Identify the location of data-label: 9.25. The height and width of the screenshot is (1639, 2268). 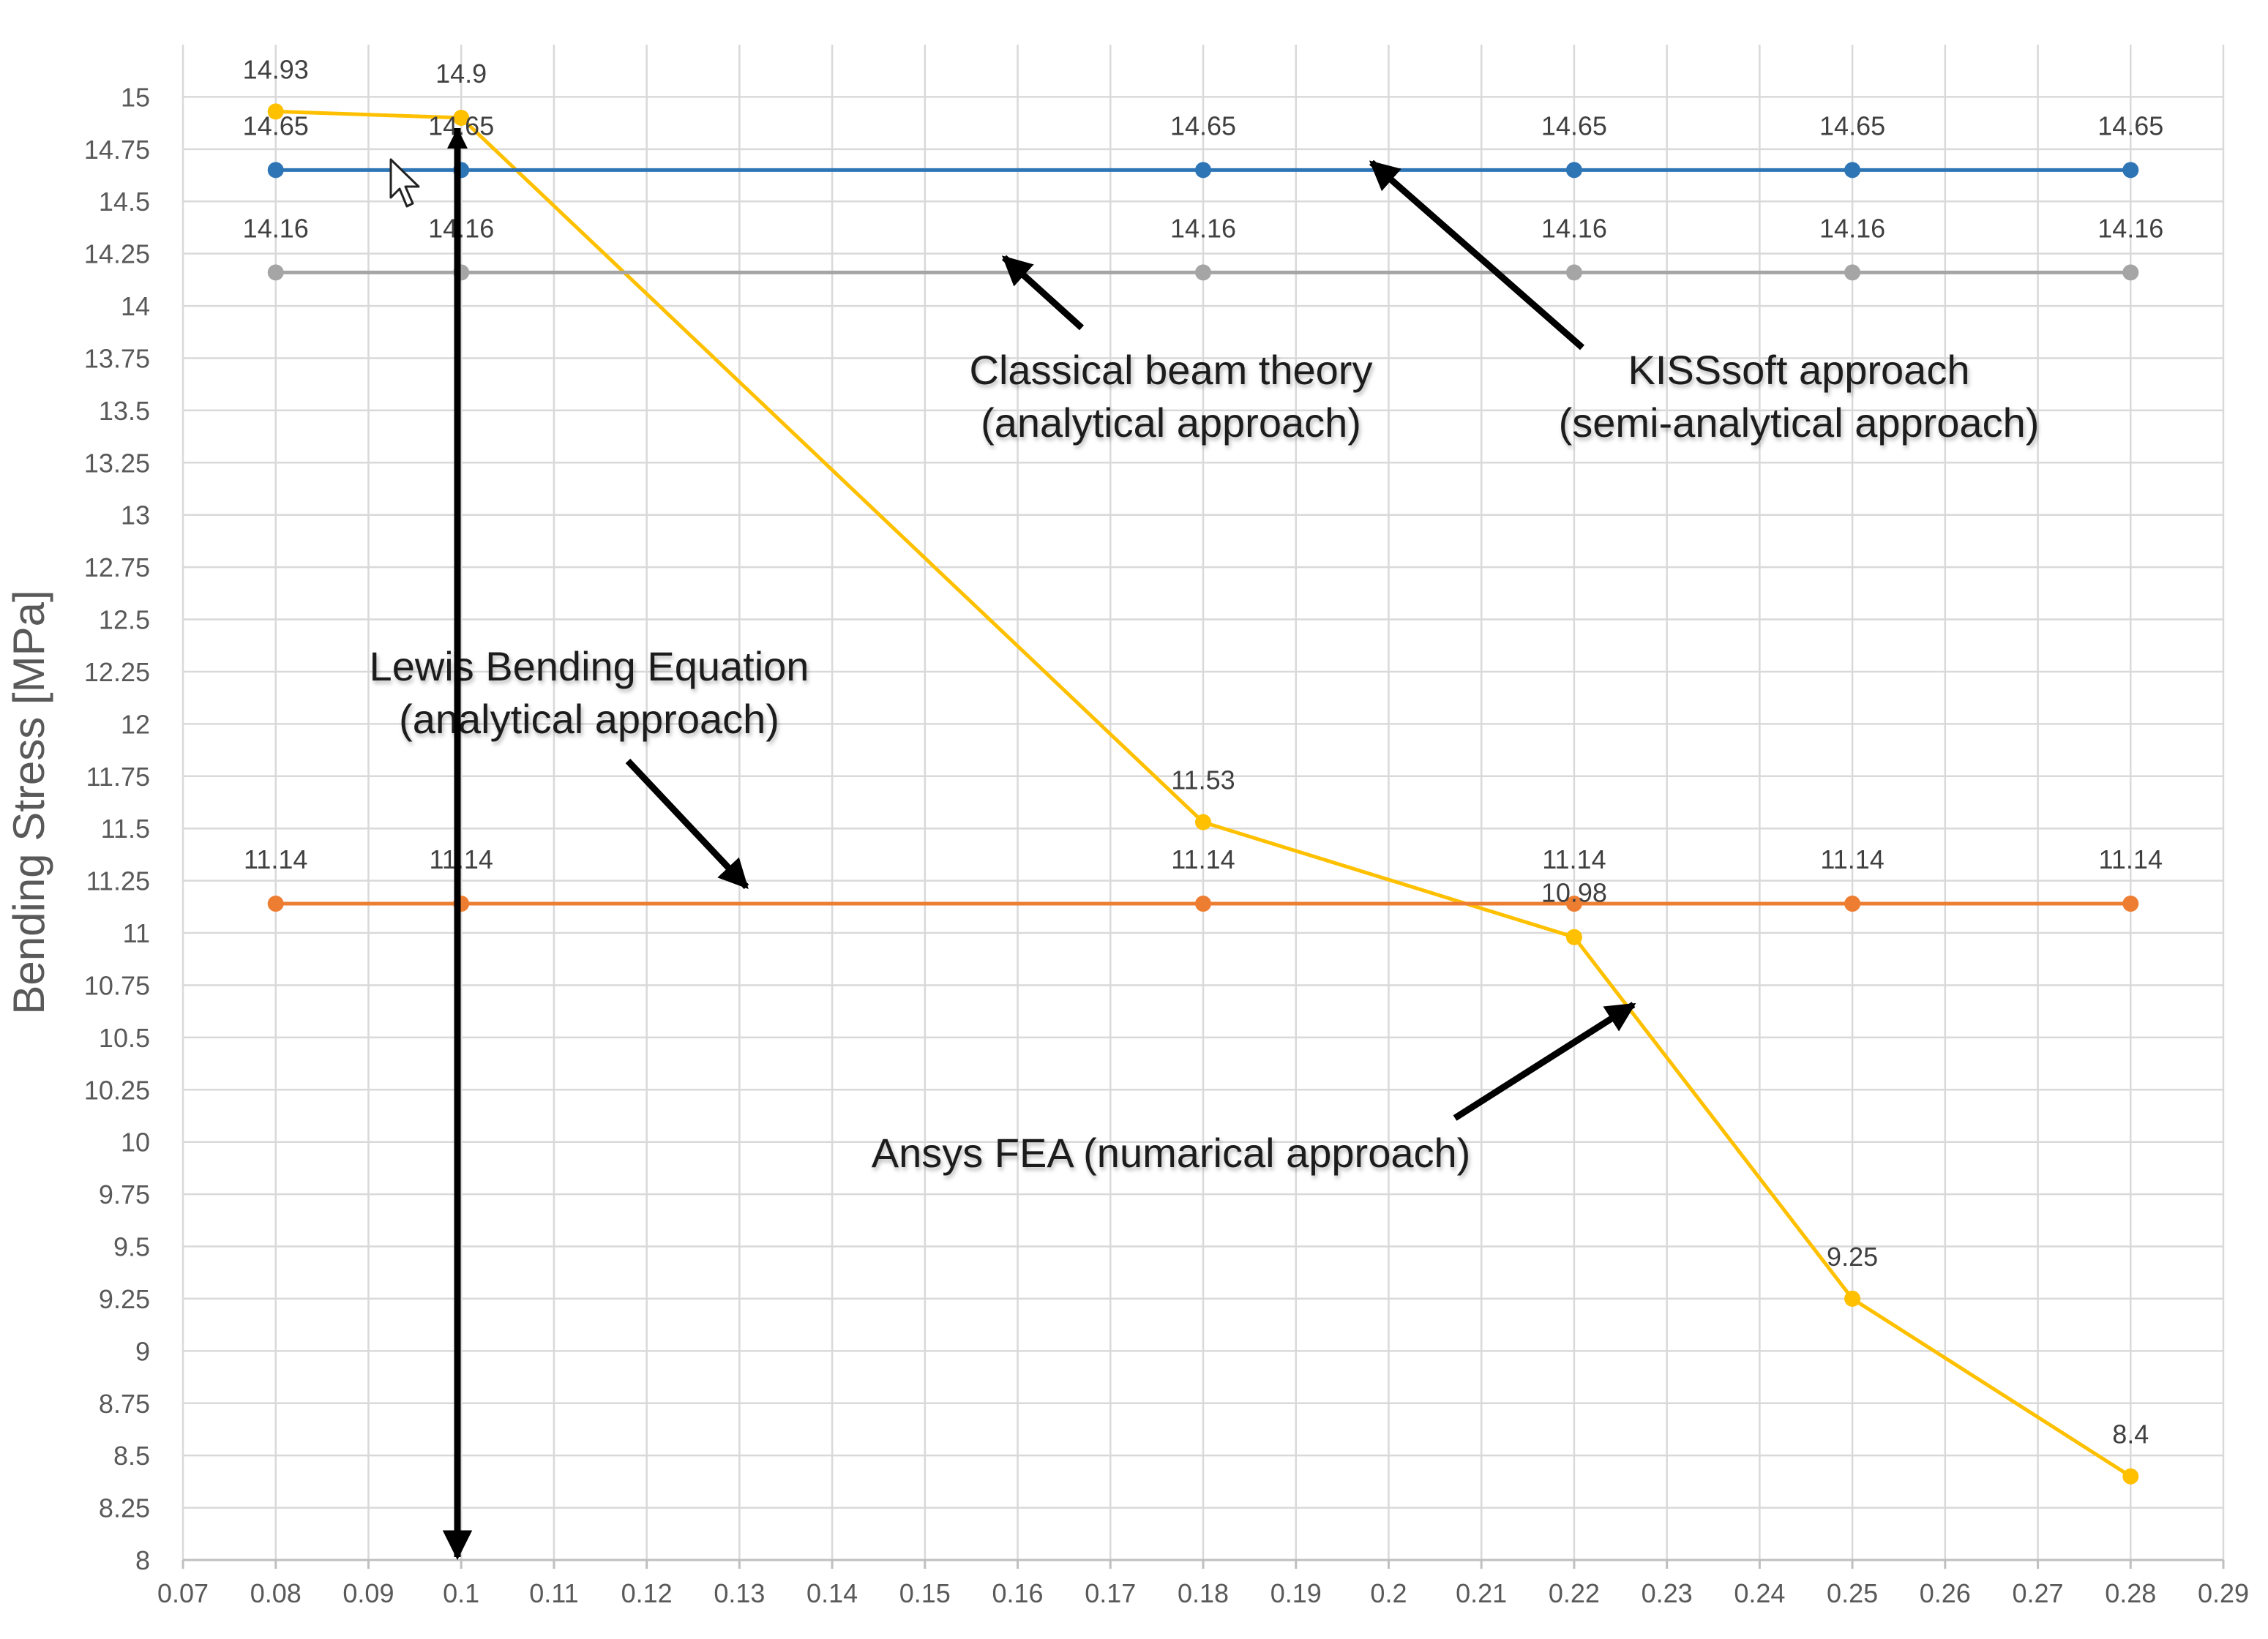
(1853, 1257).